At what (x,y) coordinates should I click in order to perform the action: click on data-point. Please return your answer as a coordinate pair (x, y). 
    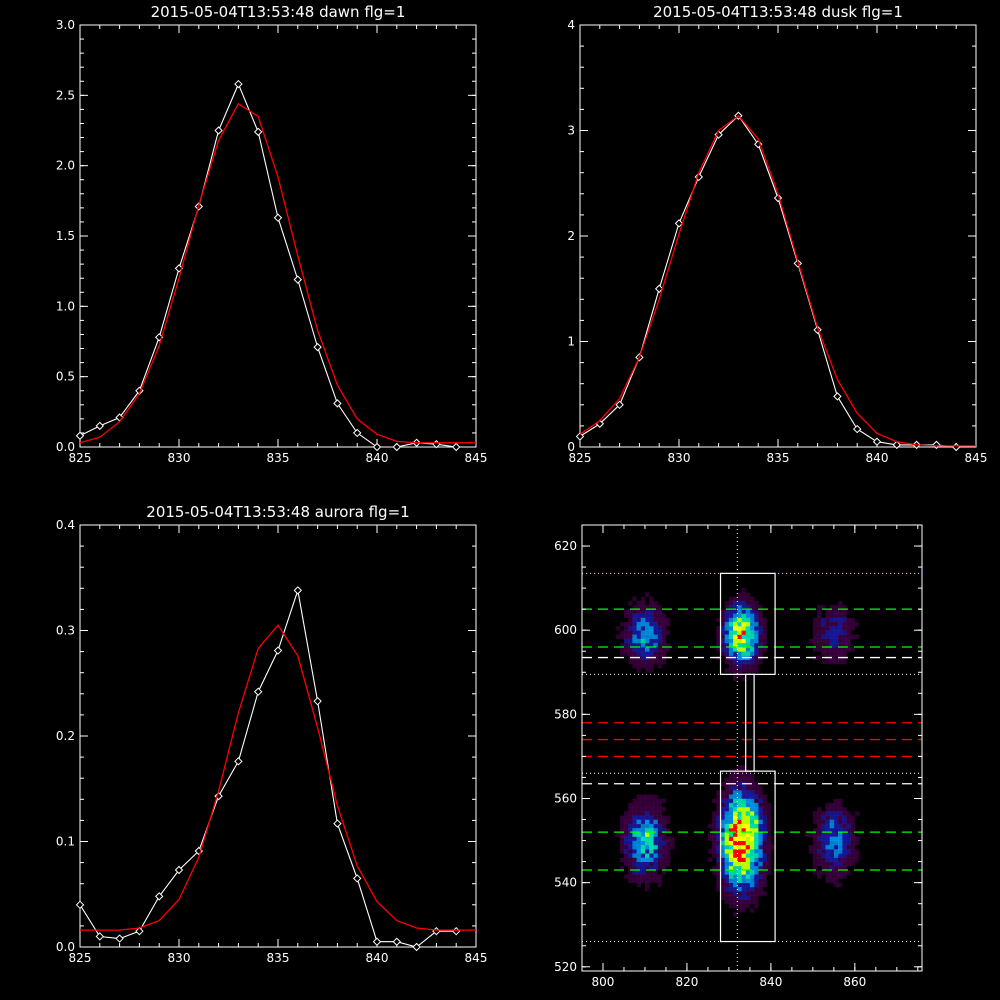
    Looking at the image, I should click on (397, 941).